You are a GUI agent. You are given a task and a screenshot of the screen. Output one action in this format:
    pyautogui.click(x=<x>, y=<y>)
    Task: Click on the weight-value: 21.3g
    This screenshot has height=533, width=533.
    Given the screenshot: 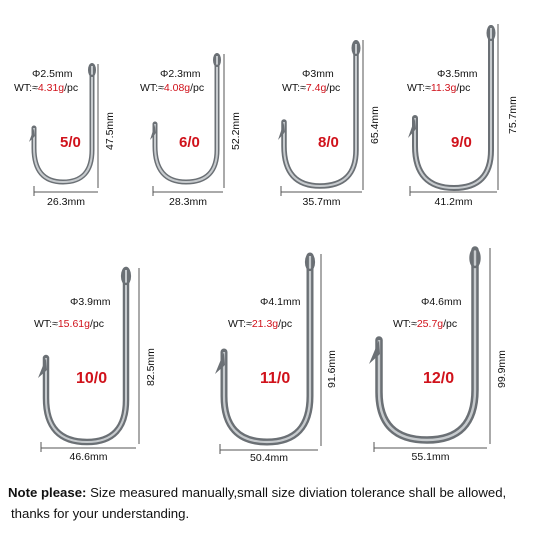 What is the action you would take?
    pyautogui.click(x=265, y=324)
    